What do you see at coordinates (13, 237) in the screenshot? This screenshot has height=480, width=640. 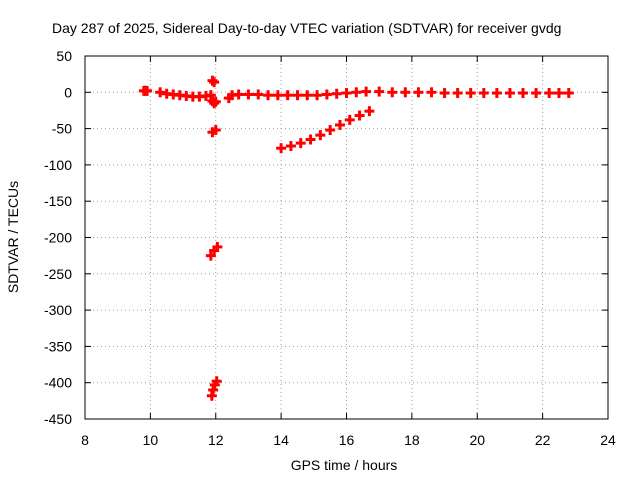 I see `y-axis-label: SDTVAR / TECUs` at bounding box center [13, 237].